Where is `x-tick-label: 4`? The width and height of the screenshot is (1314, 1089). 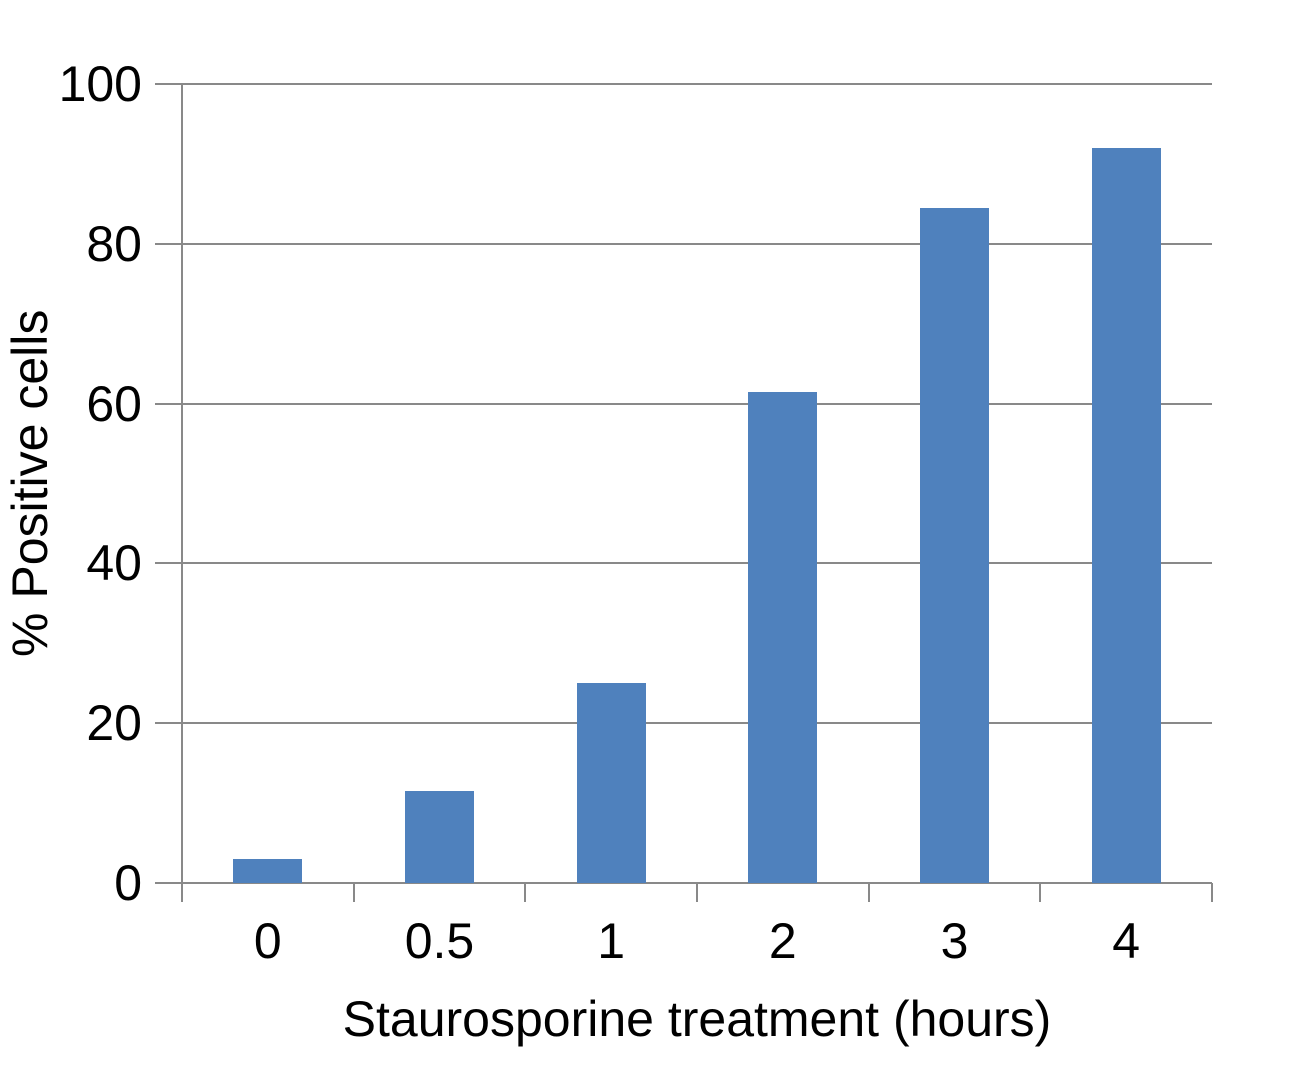 x-tick-label: 4 is located at coordinates (1126, 941).